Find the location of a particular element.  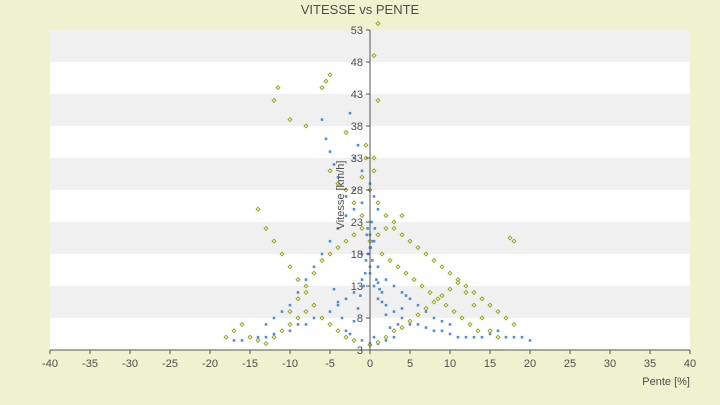

x-tick-labels: -40 -35 -30 -25 -20 -15 -10 -5 0 5 10 15 20 25 30 35 40 is located at coordinates (369, 360).